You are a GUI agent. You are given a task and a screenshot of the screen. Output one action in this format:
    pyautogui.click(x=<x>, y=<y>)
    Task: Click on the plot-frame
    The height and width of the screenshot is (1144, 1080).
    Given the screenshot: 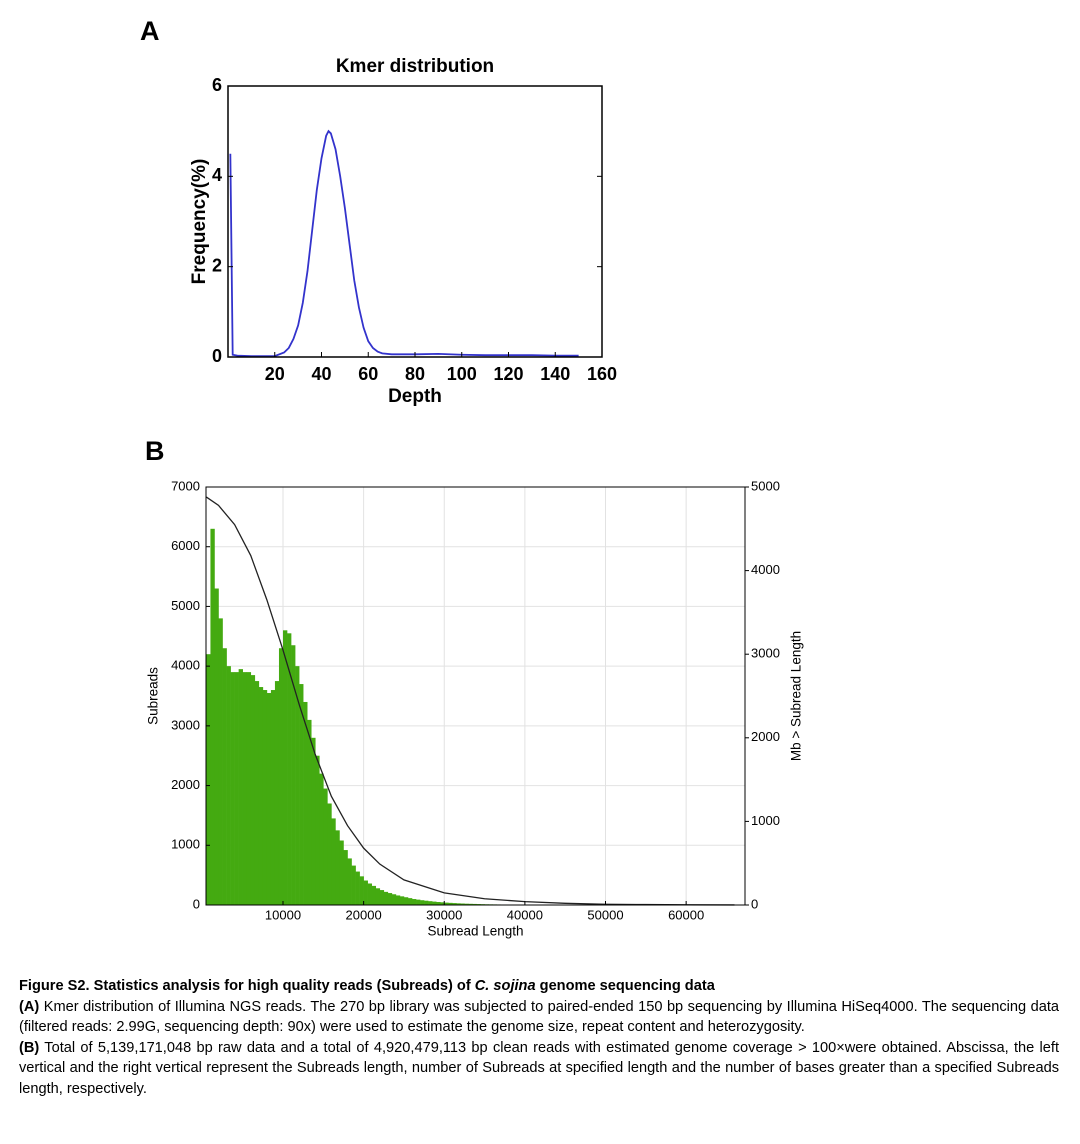 What is the action you would take?
    pyautogui.click(x=415, y=221)
    